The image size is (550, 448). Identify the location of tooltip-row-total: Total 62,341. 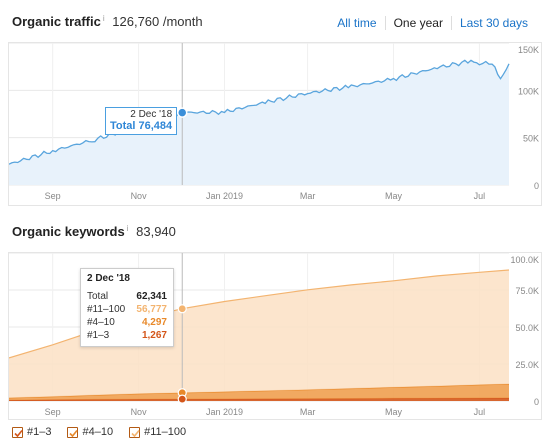
(127, 296).